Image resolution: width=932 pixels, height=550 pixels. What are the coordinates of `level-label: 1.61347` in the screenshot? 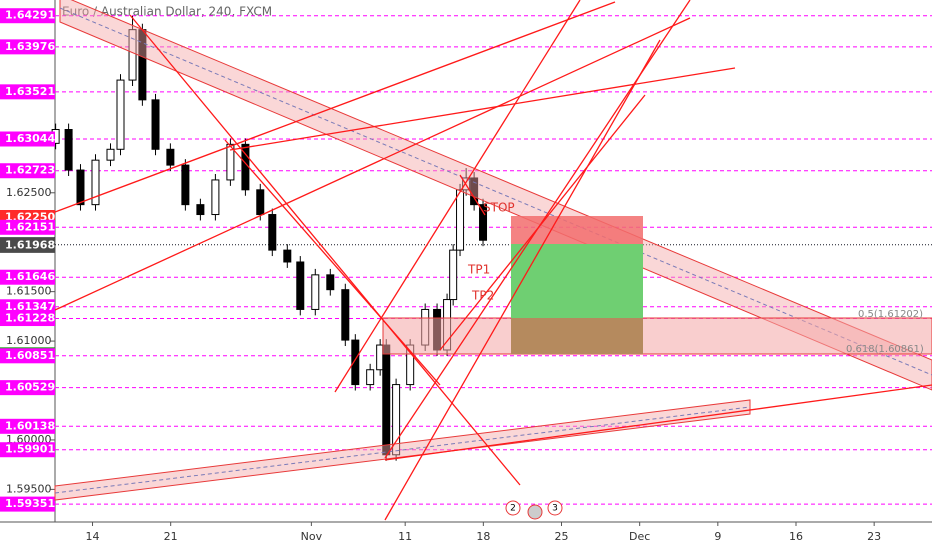 It's located at (30, 306).